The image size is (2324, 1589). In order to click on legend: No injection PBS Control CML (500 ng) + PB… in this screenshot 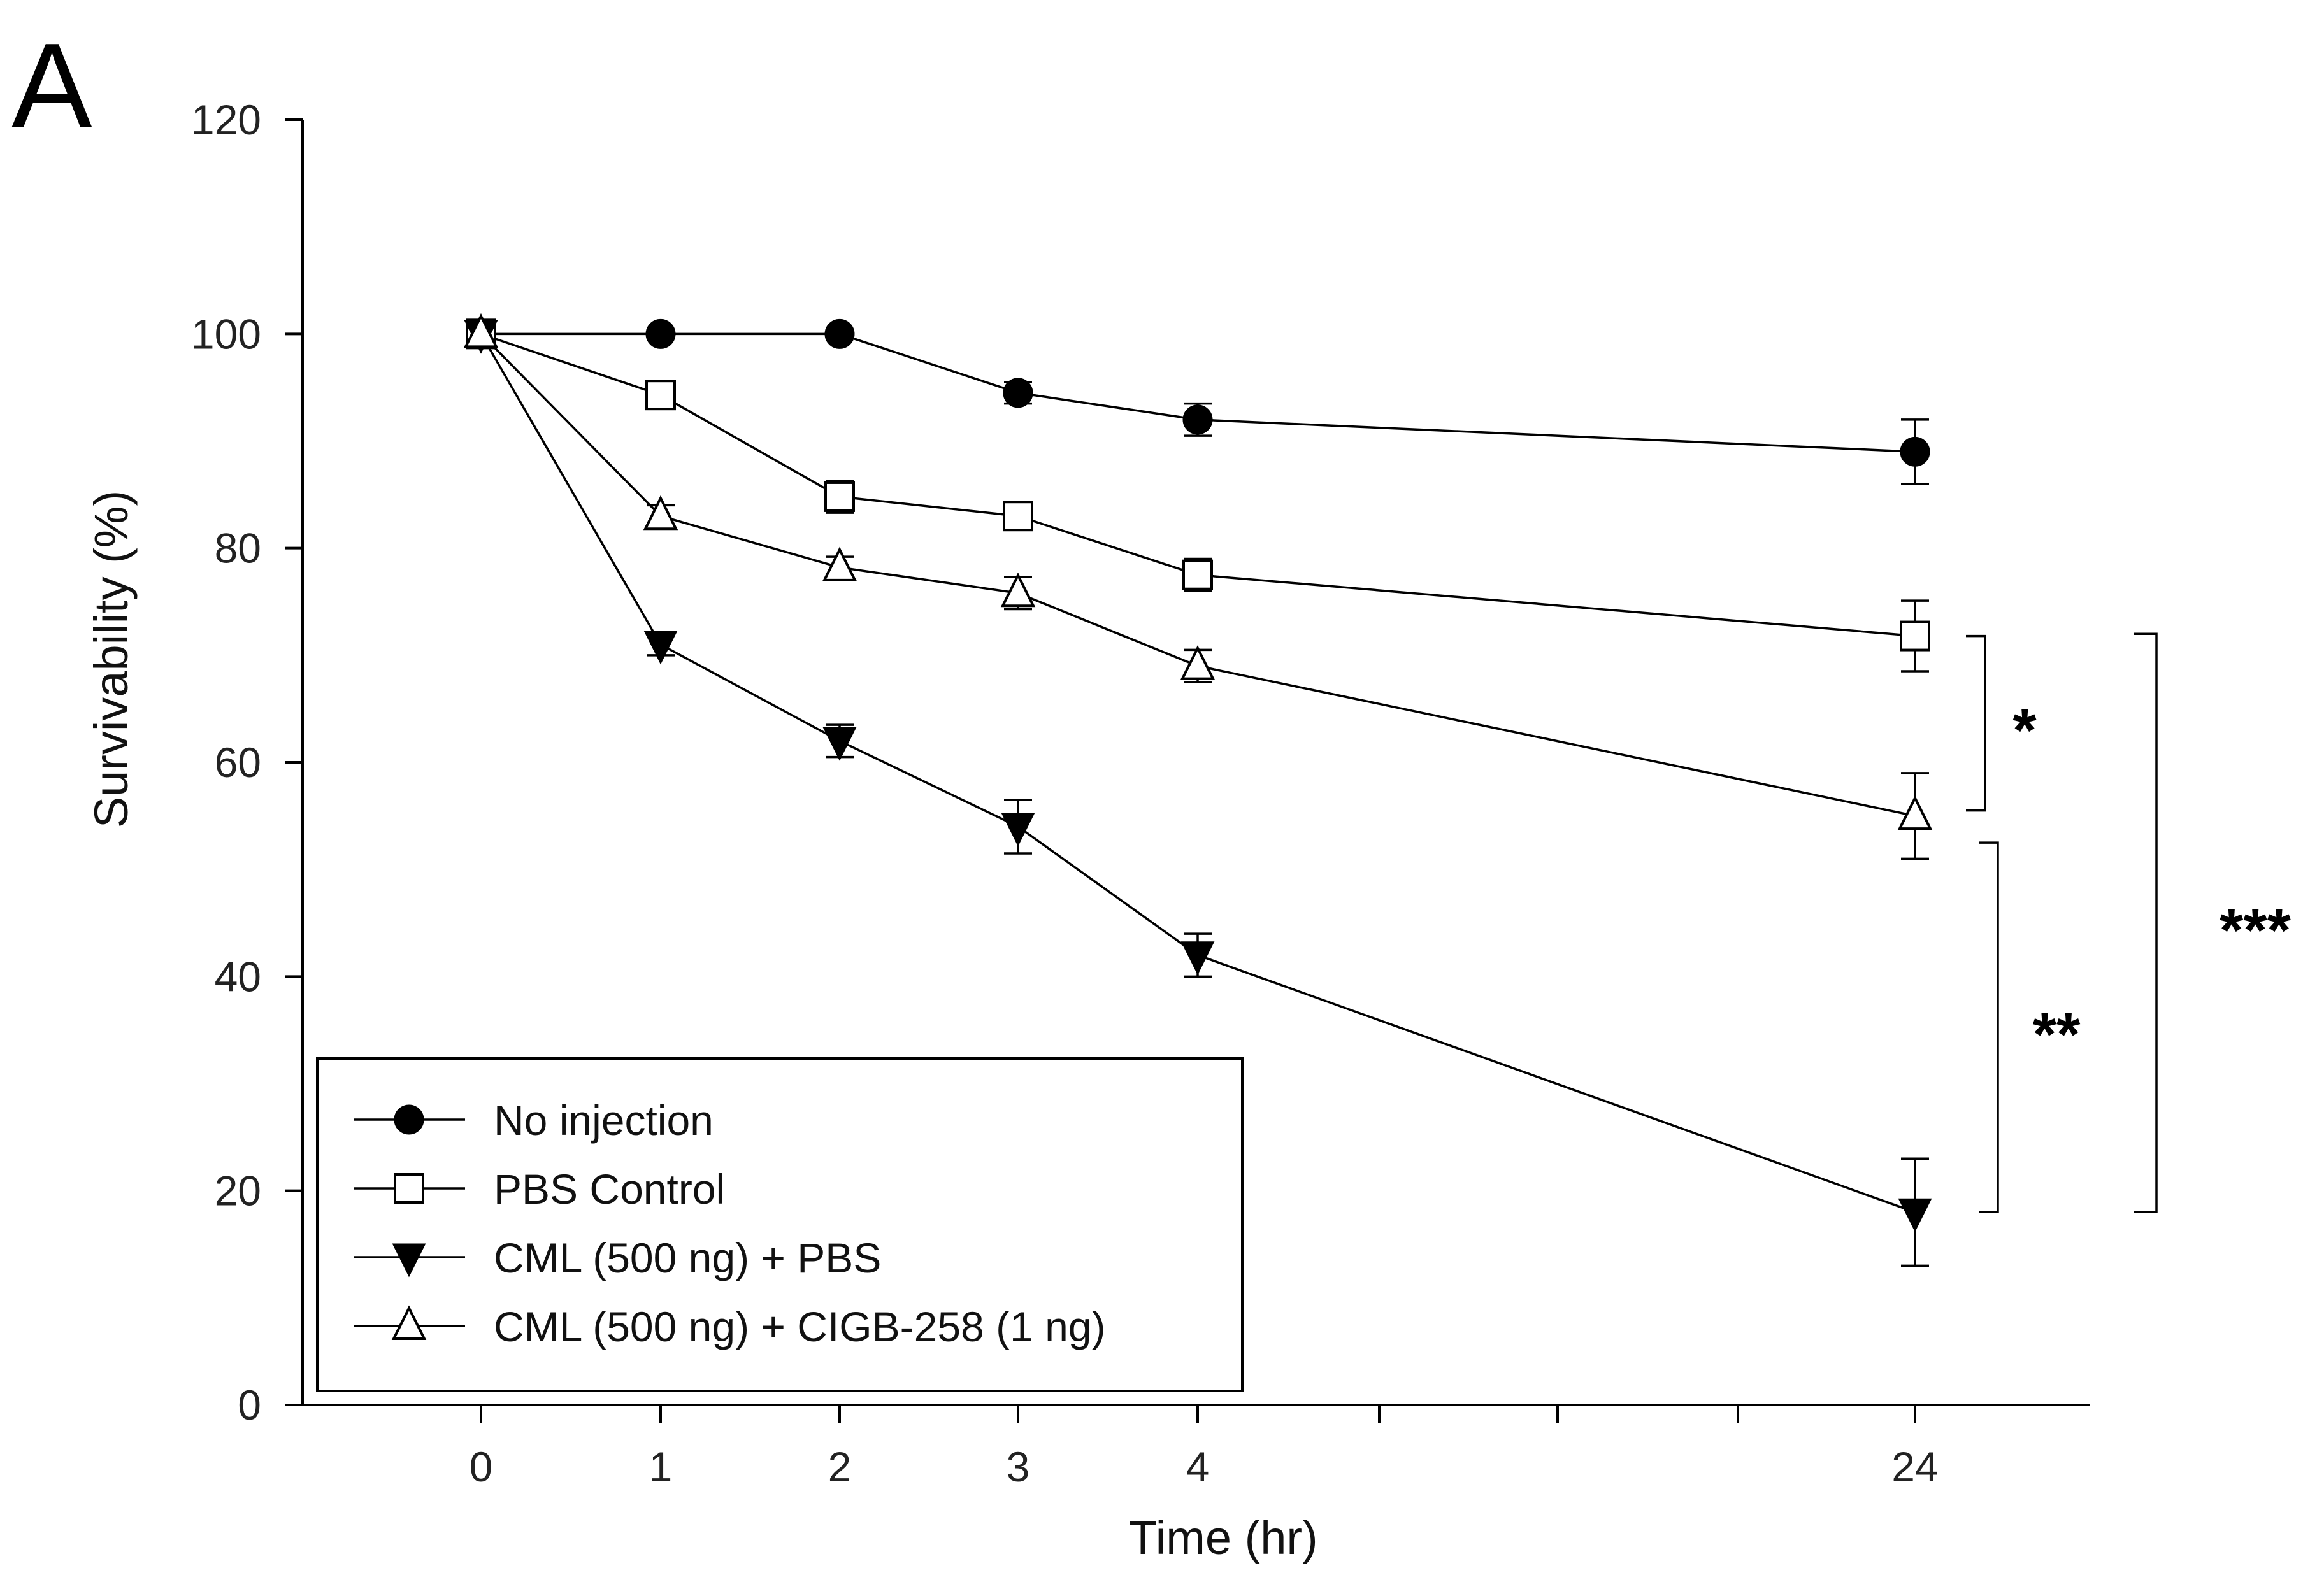, I will do `click(780, 1224)`.